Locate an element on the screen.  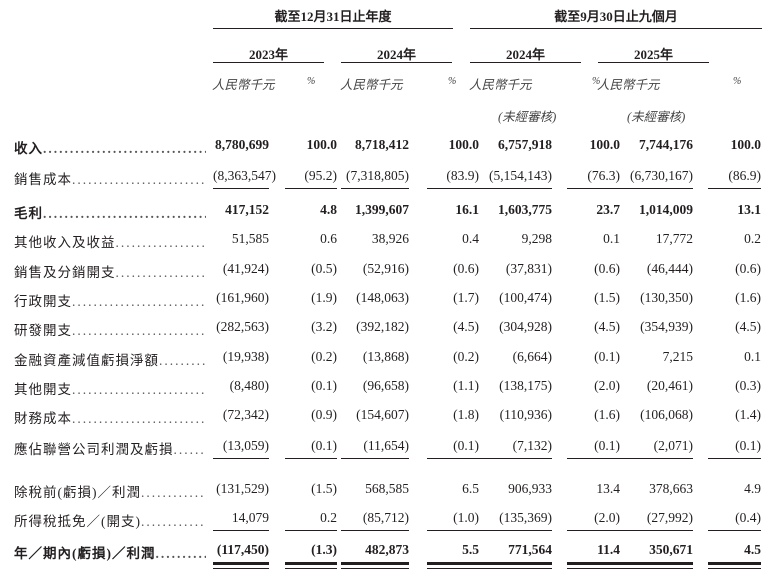
percent-cell: (0.5) is located at coordinates (324, 268).